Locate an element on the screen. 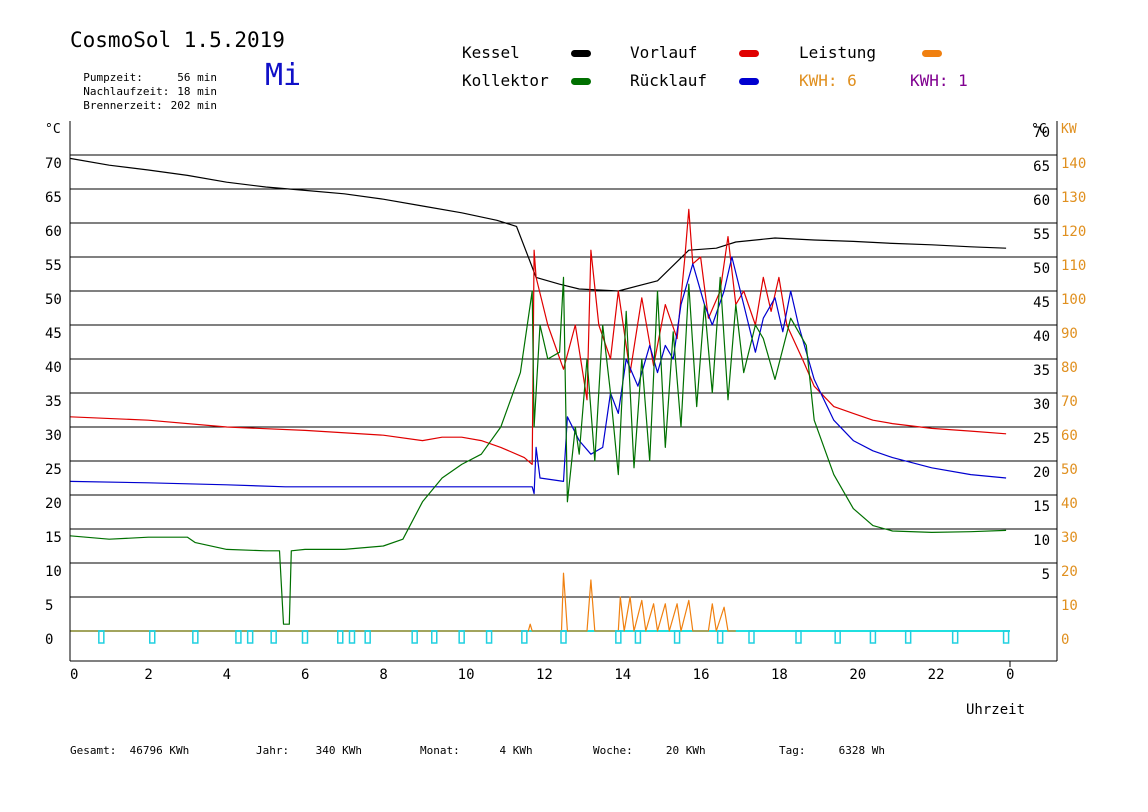  y-tick-left-5: 5 is located at coordinates (49, 606).